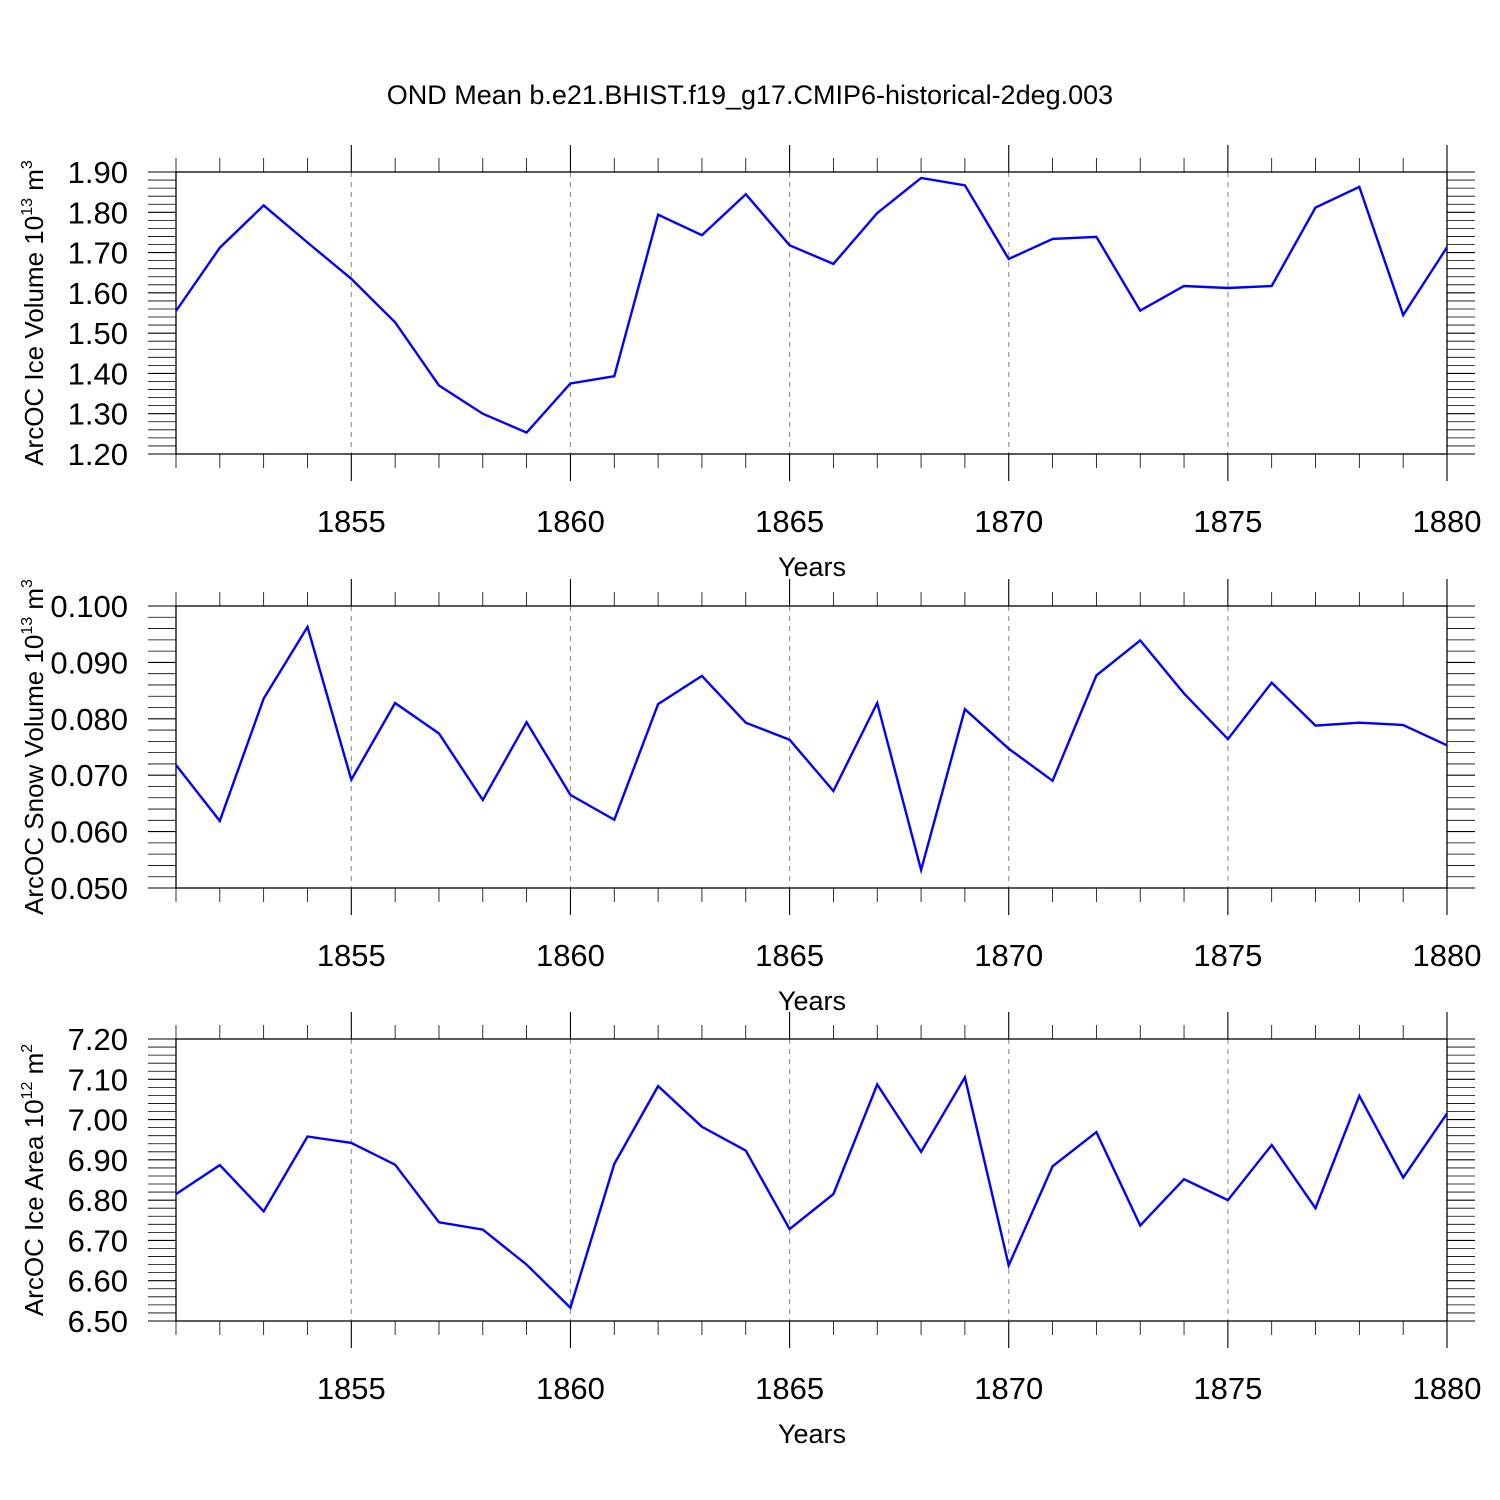 This screenshot has height=1500, width=1500. I want to click on series-line-ice-volume, so click(812, 305).